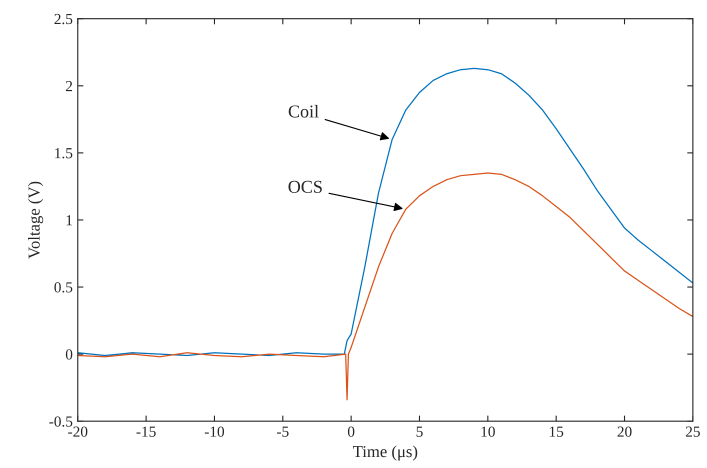 This screenshot has width=707, height=468. Describe the element at coordinates (303, 111) in the screenshot. I see `annotation: Coil` at that location.